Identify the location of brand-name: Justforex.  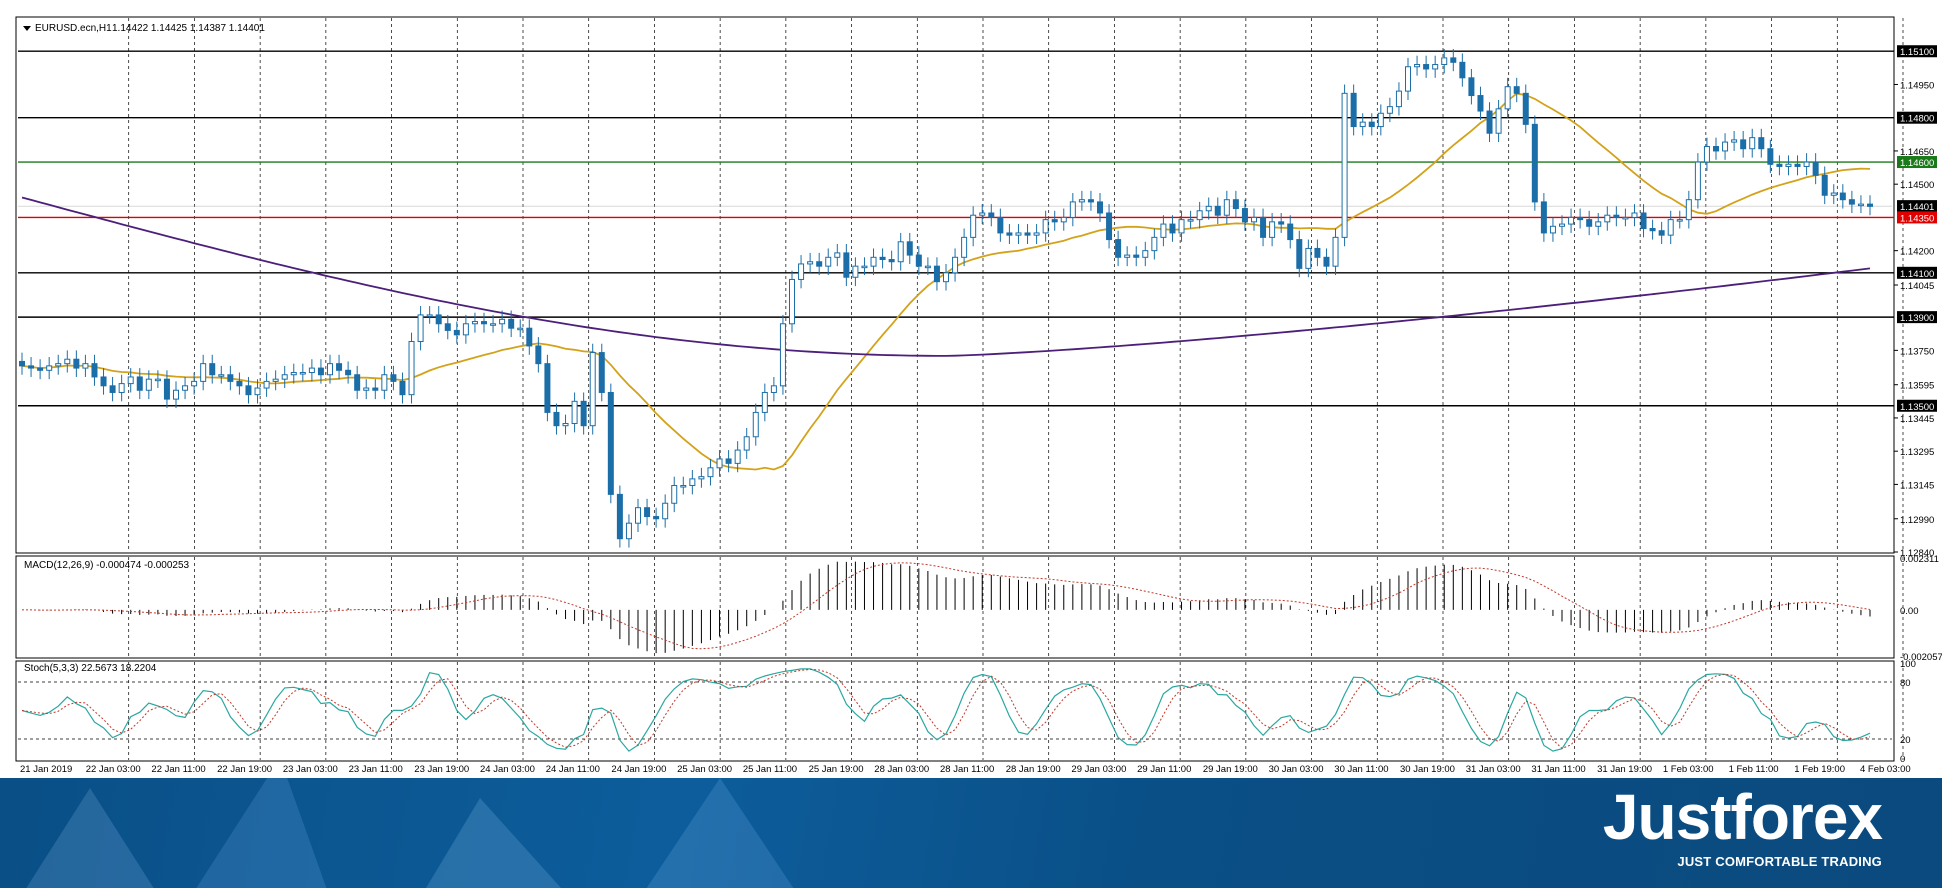
(1742, 817).